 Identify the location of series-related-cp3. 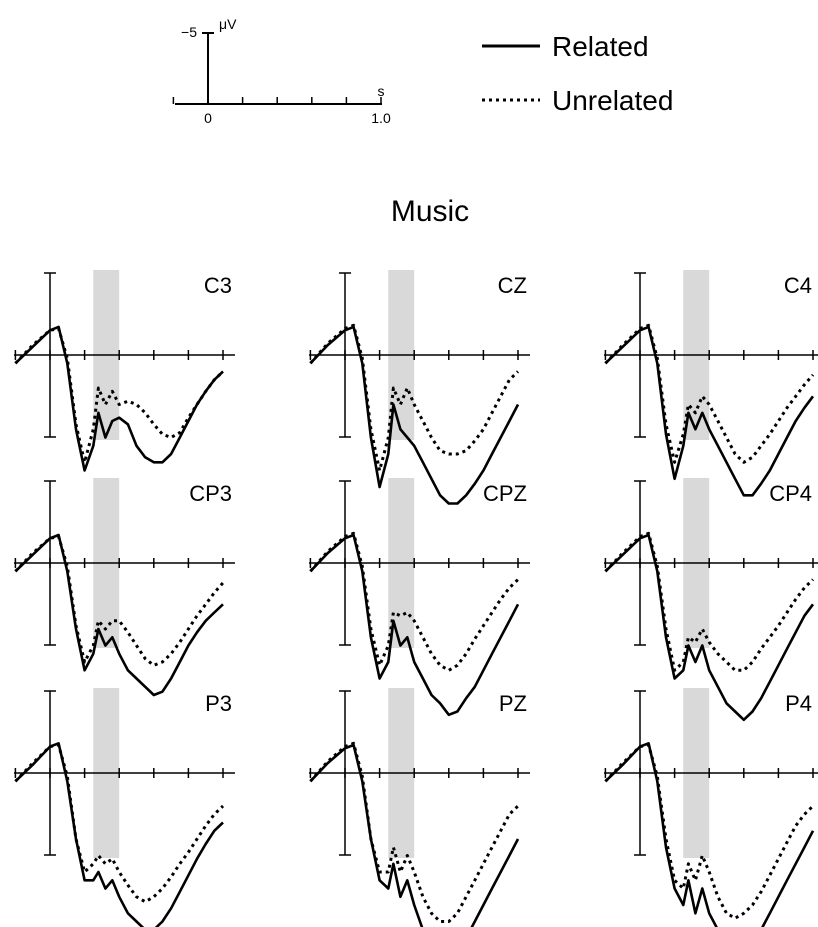
(119, 615).